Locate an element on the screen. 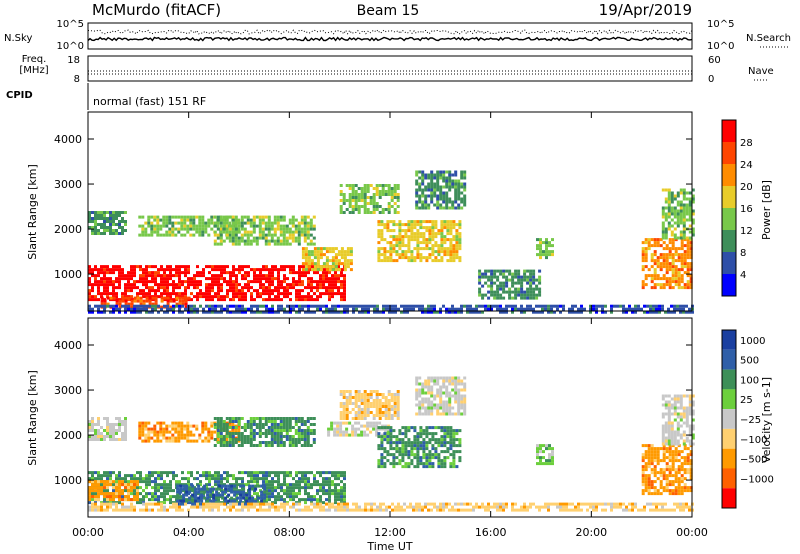  nsky-label: N.Sky is located at coordinates (18, 38).